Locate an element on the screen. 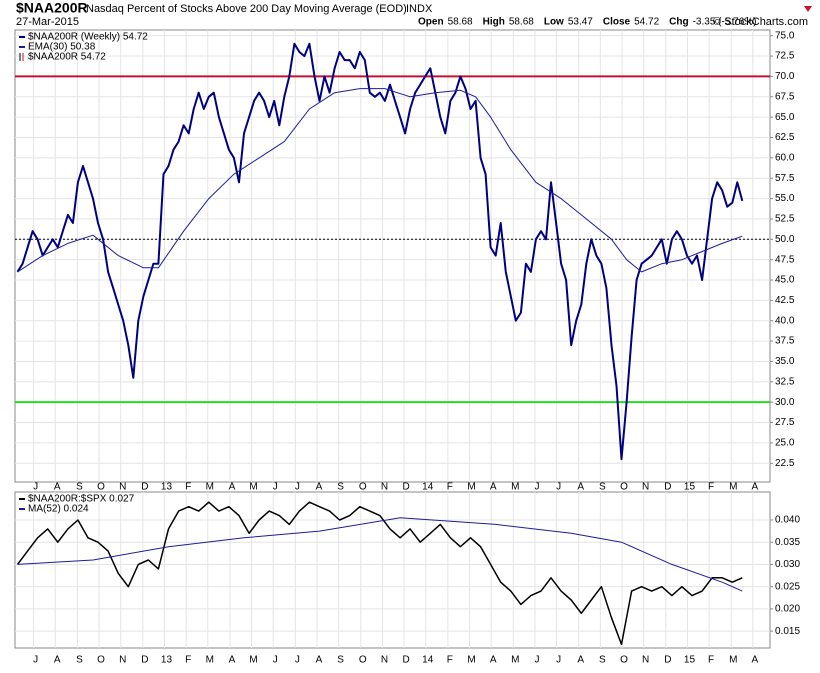 The width and height of the screenshot is (820, 673). series-line is located at coordinates (380, 554).